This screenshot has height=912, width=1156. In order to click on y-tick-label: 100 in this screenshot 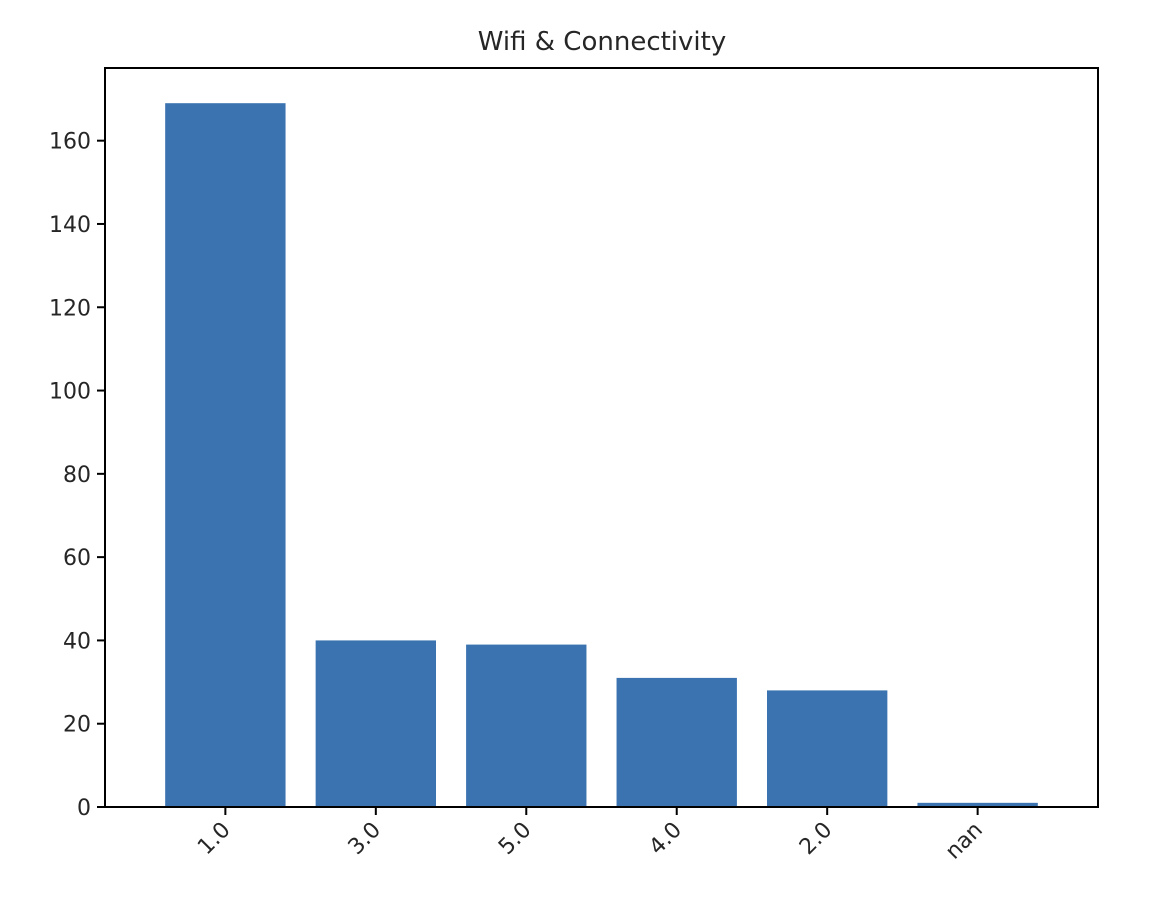, I will do `click(70, 392)`.